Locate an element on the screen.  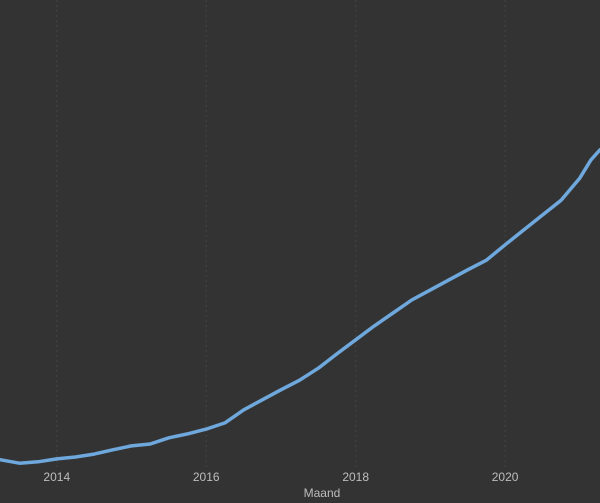
x-tick-label: 2014 is located at coordinates (56, 477).